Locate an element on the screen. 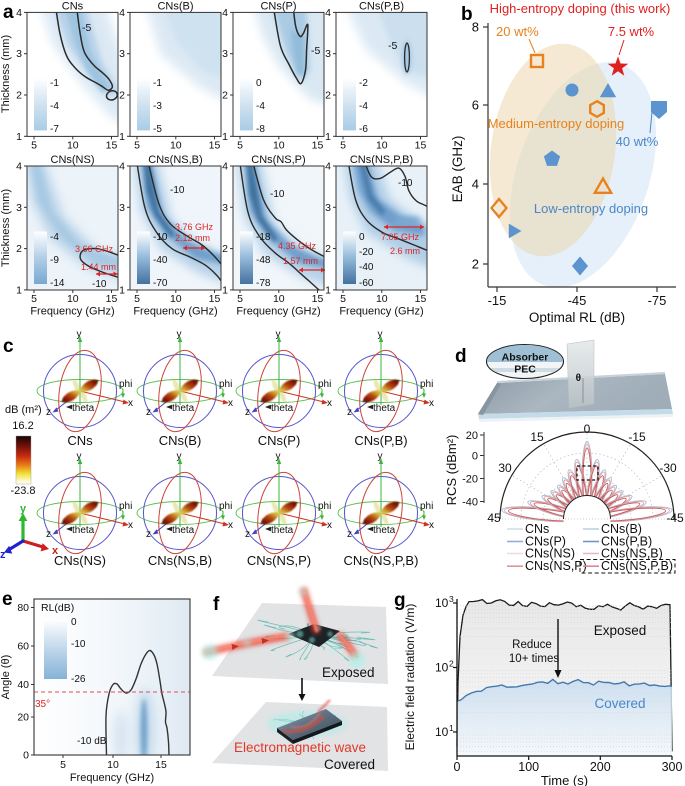  svg-text: 30 is located at coordinates (505, 468).